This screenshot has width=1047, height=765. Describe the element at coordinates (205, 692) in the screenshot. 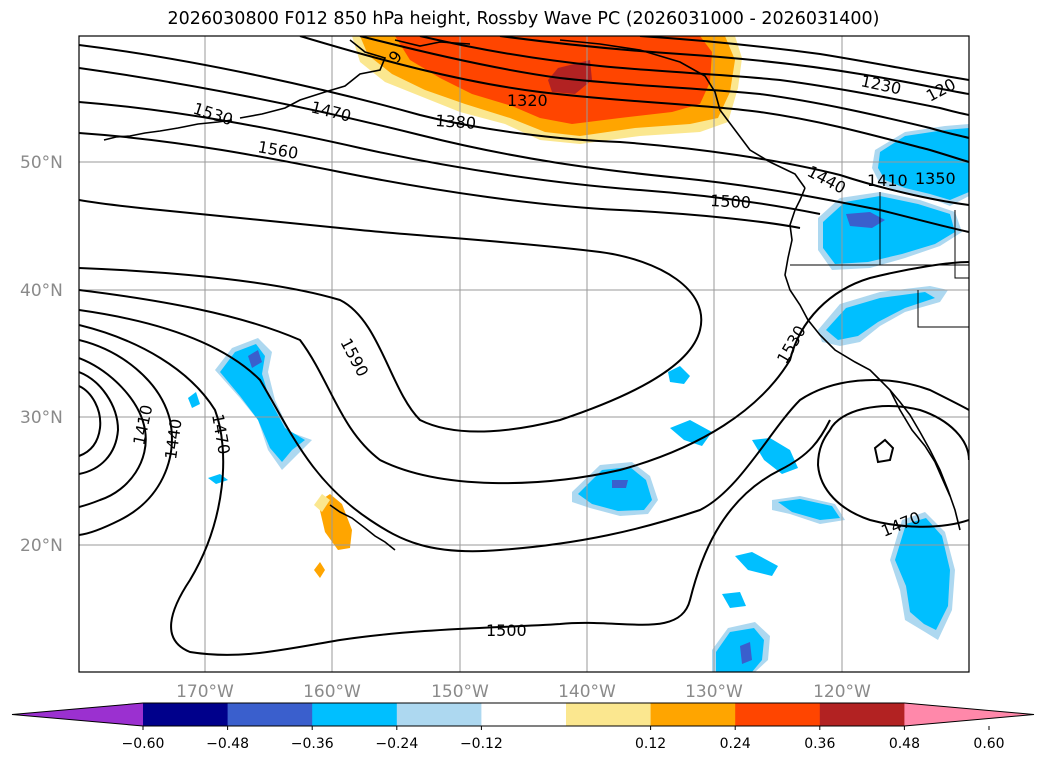

I see `lon-label: 170°W` at that location.